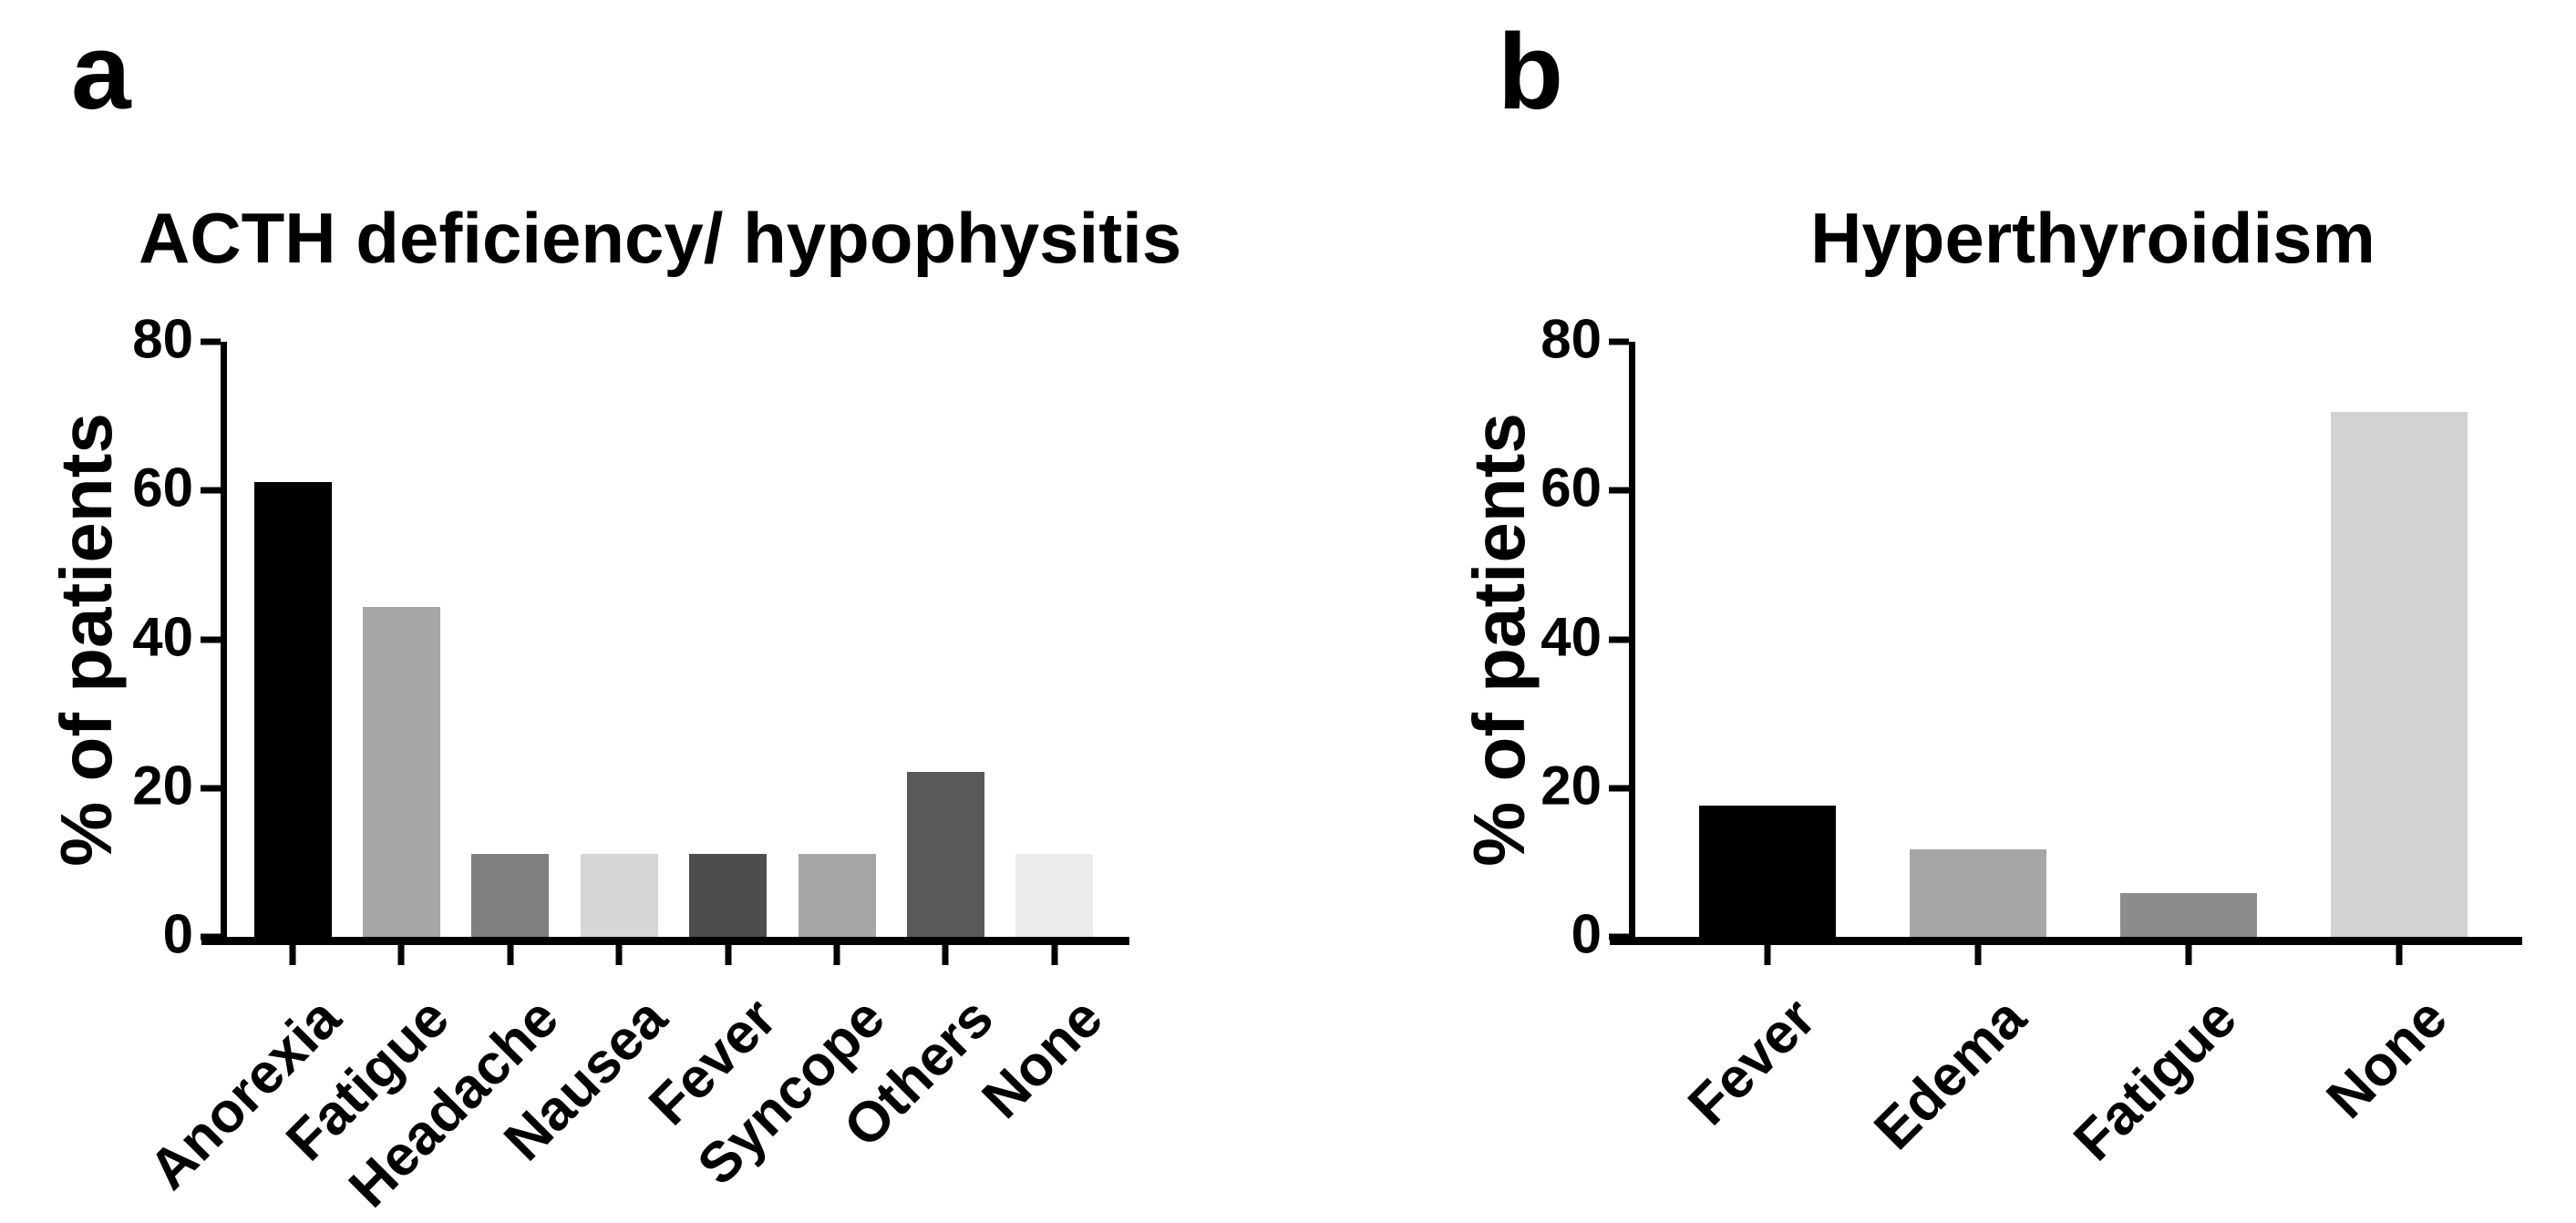 This screenshot has height=1223, width=2576. Describe the element at coordinates (2386, 1058) in the screenshot. I see `x-axis-label-none: None` at that location.